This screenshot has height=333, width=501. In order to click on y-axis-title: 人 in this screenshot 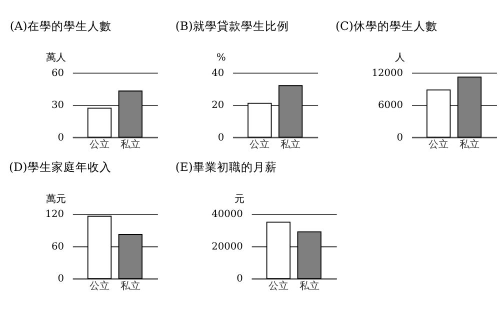, I will do `click(399, 58)`.